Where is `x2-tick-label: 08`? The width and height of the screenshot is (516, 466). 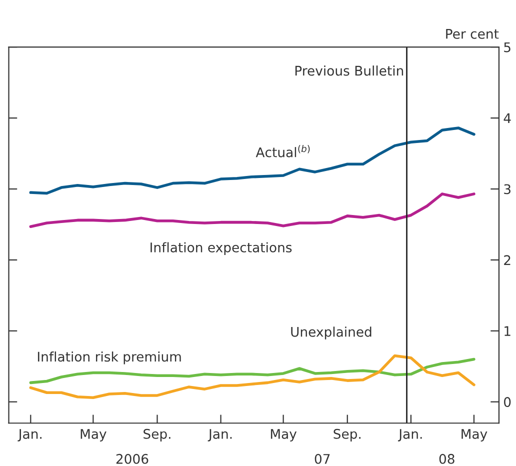
x2-tick-label: 08 is located at coordinates (446, 459).